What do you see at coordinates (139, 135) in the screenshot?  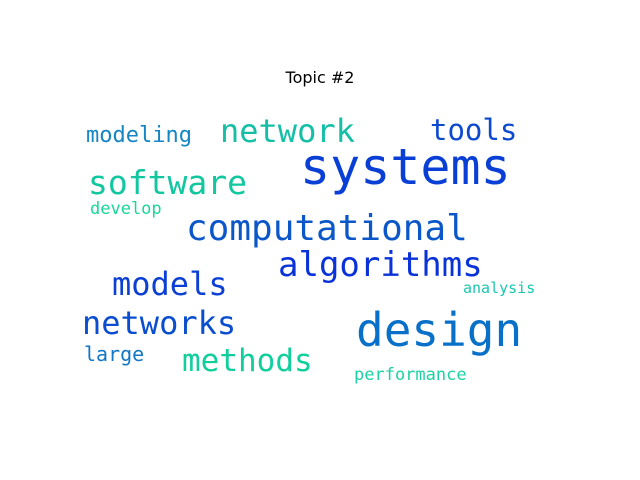 I see `word-modeling: modeling` at bounding box center [139, 135].